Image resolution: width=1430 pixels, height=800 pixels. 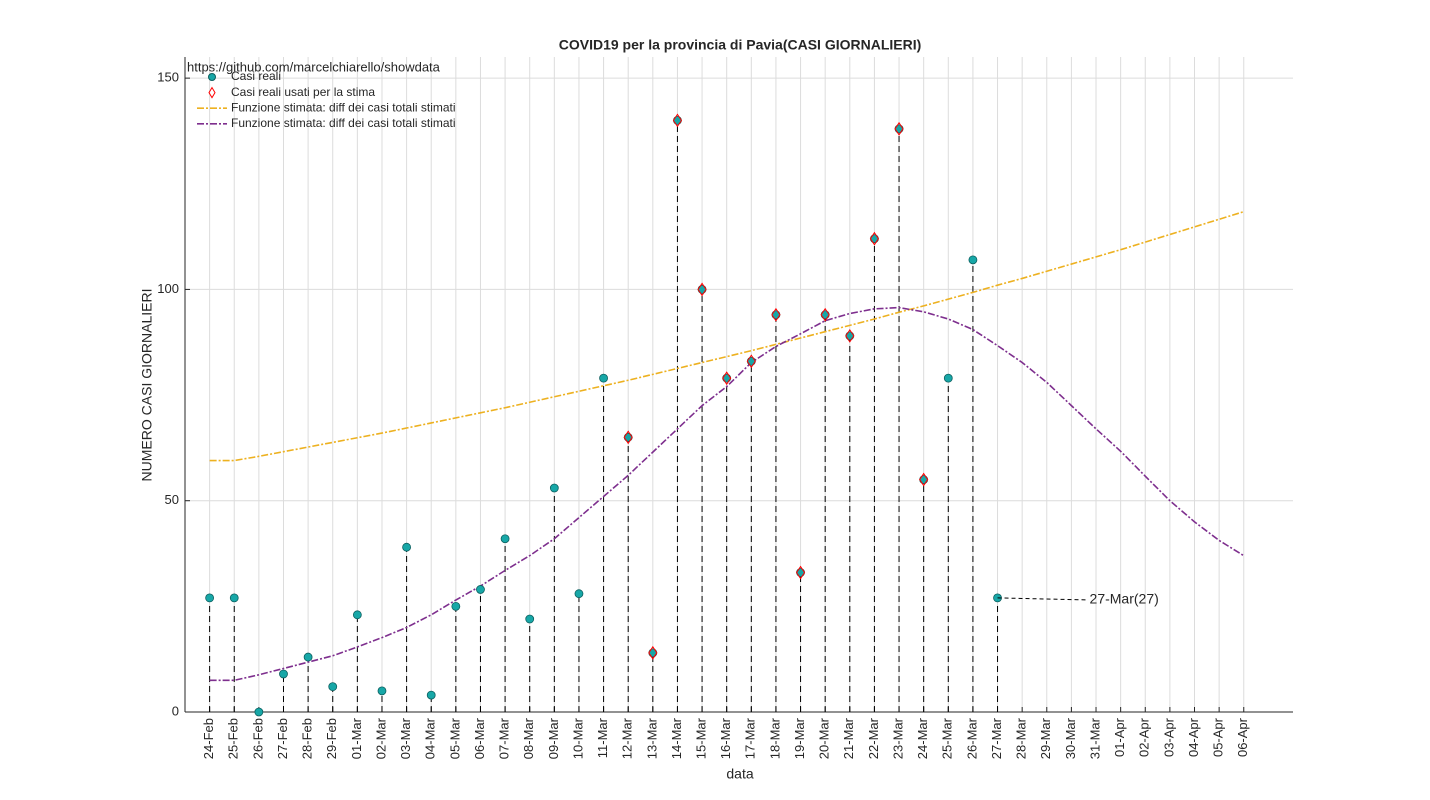 I want to click on x-tick-label: 26-Mar, so click(x=971, y=738).